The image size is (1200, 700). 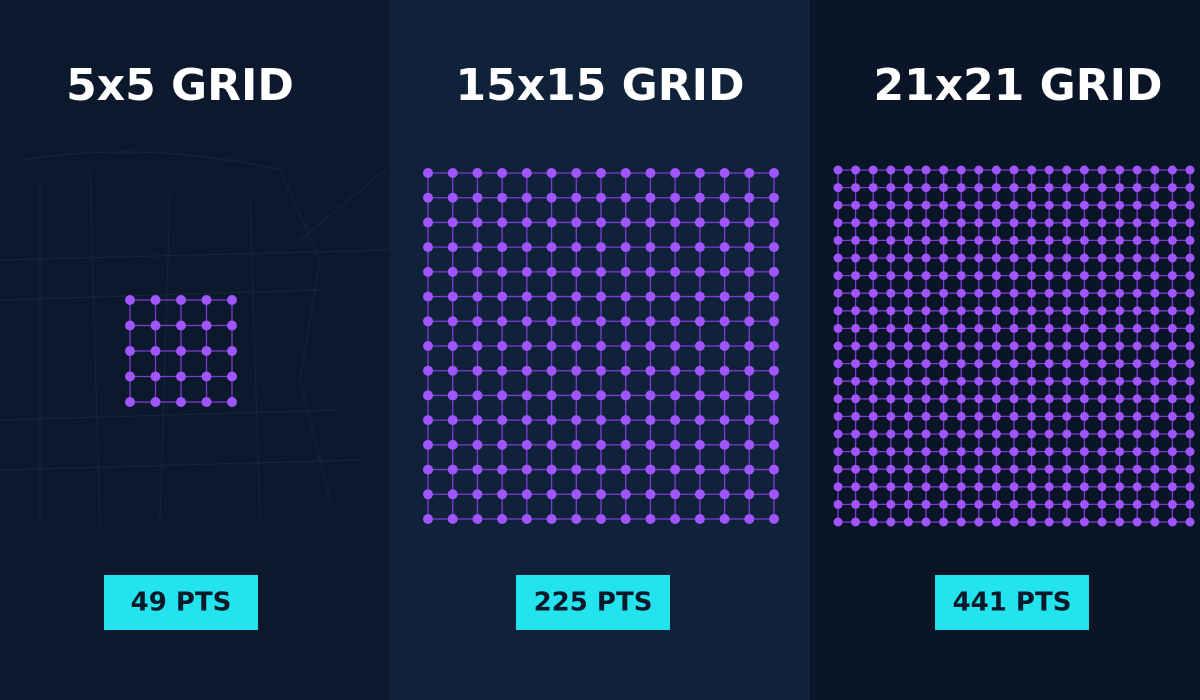 I want to click on badge-label: 441 PTS, so click(x=1012, y=603).